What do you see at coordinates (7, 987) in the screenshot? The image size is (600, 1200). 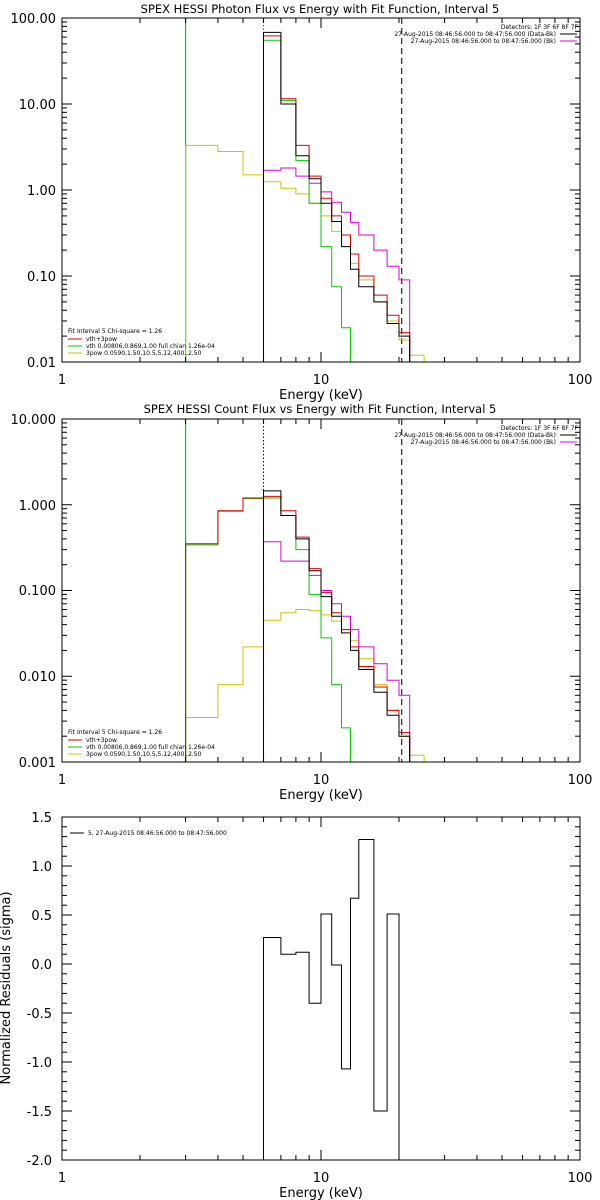 I see `residuals-y-axis-label: Normalized Residuals (sigma)` at bounding box center [7, 987].